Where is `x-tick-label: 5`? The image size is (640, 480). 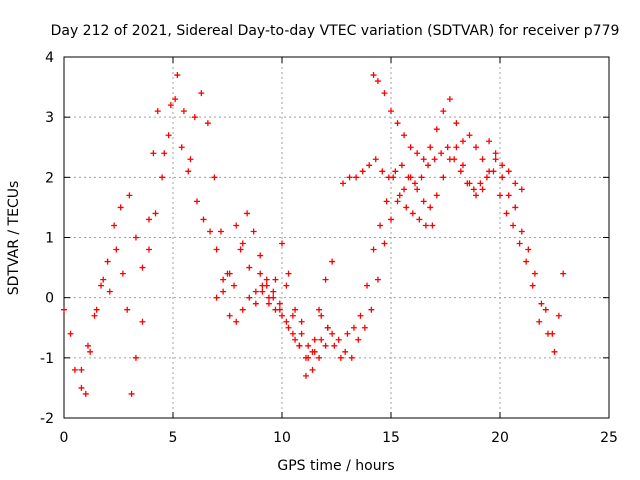
x-tick-label: 5 is located at coordinates (173, 438).